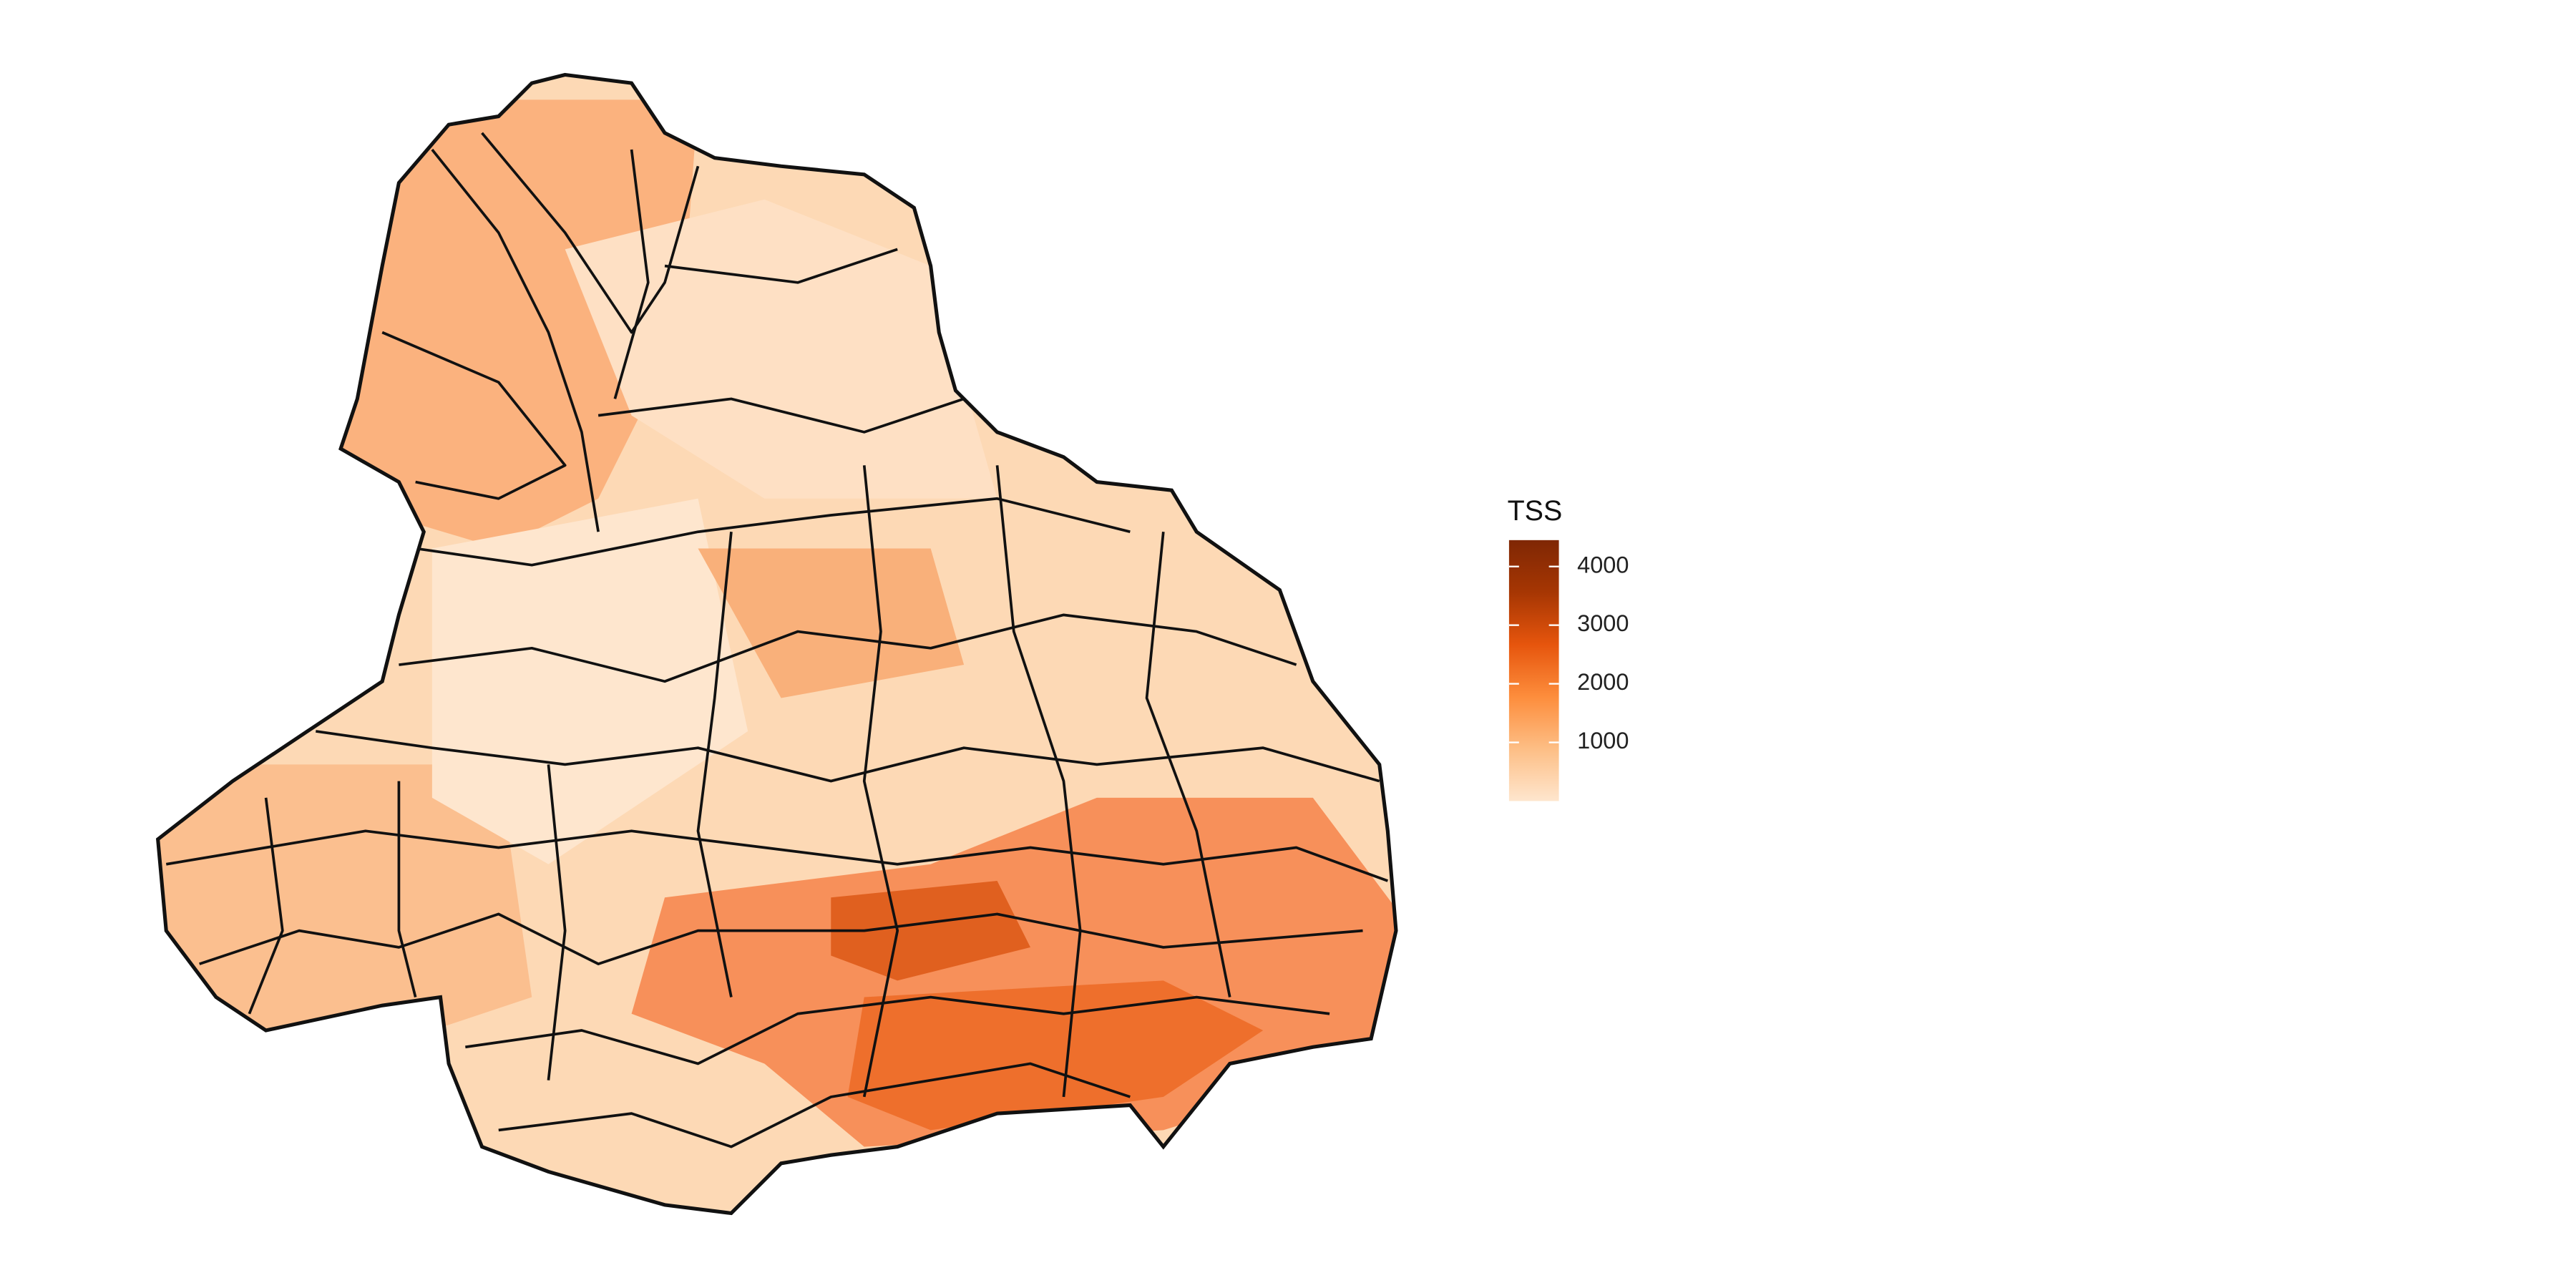 This screenshot has height=1288, width=2576. What do you see at coordinates (1533, 670) in the screenshot?
I see `colorbar` at bounding box center [1533, 670].